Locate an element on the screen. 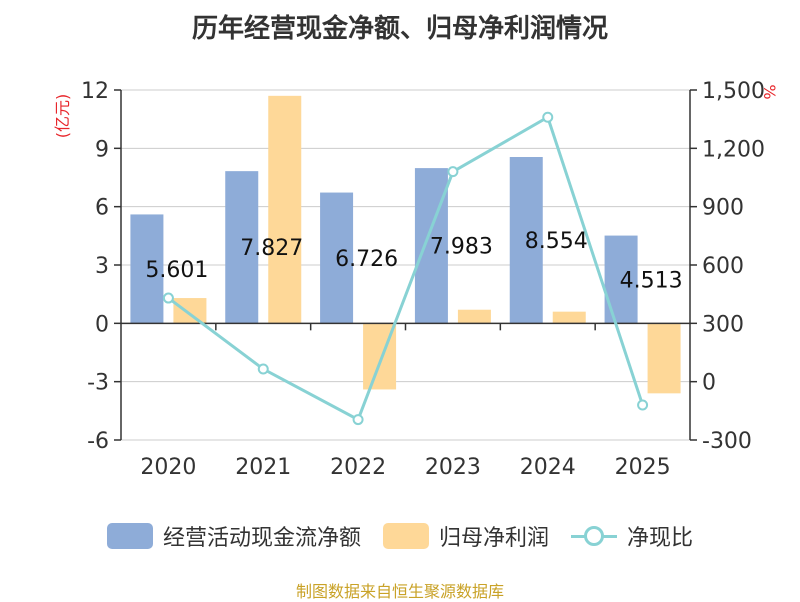 Image resolution: width=800 pixels, height=602 pixels. bar-profit-2025 is located at coordinates (664, 358).